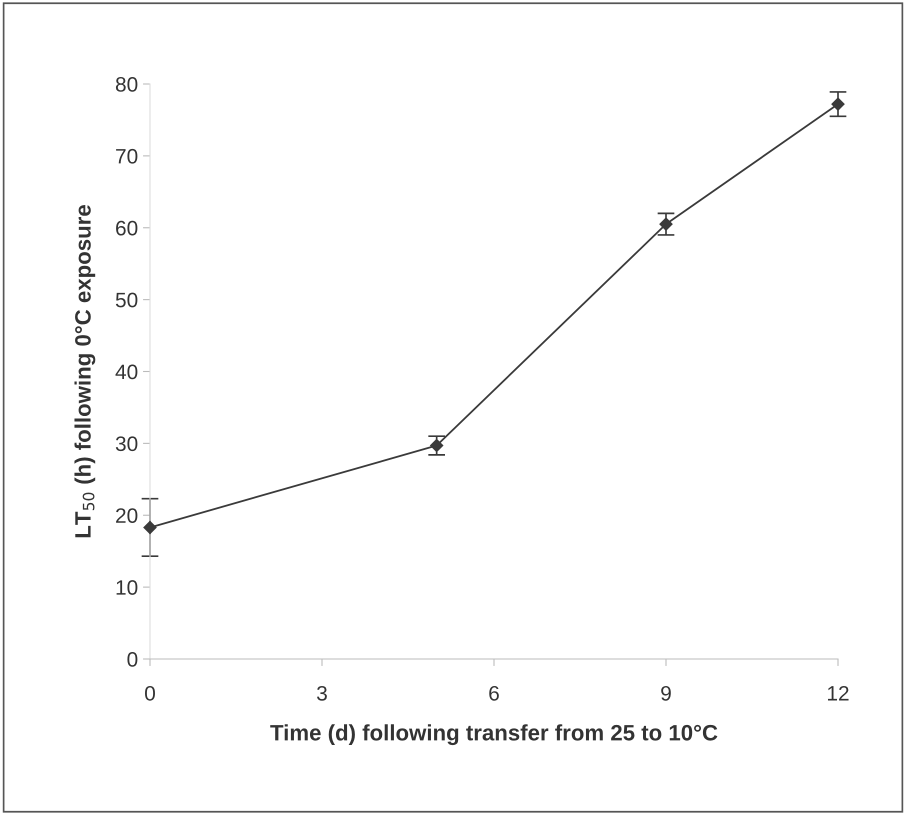 This screenshot has height=815, width=906. What do you see at coordinates (127, 587) in the screenshot?
I see `y-tick-label: 10` at bounding box center [127, 587].